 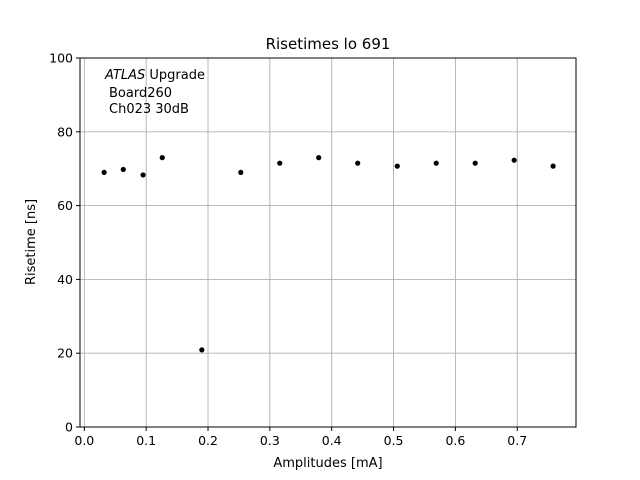 I want to click on x-tick-label: 0.1, so click(x=146, y=440).